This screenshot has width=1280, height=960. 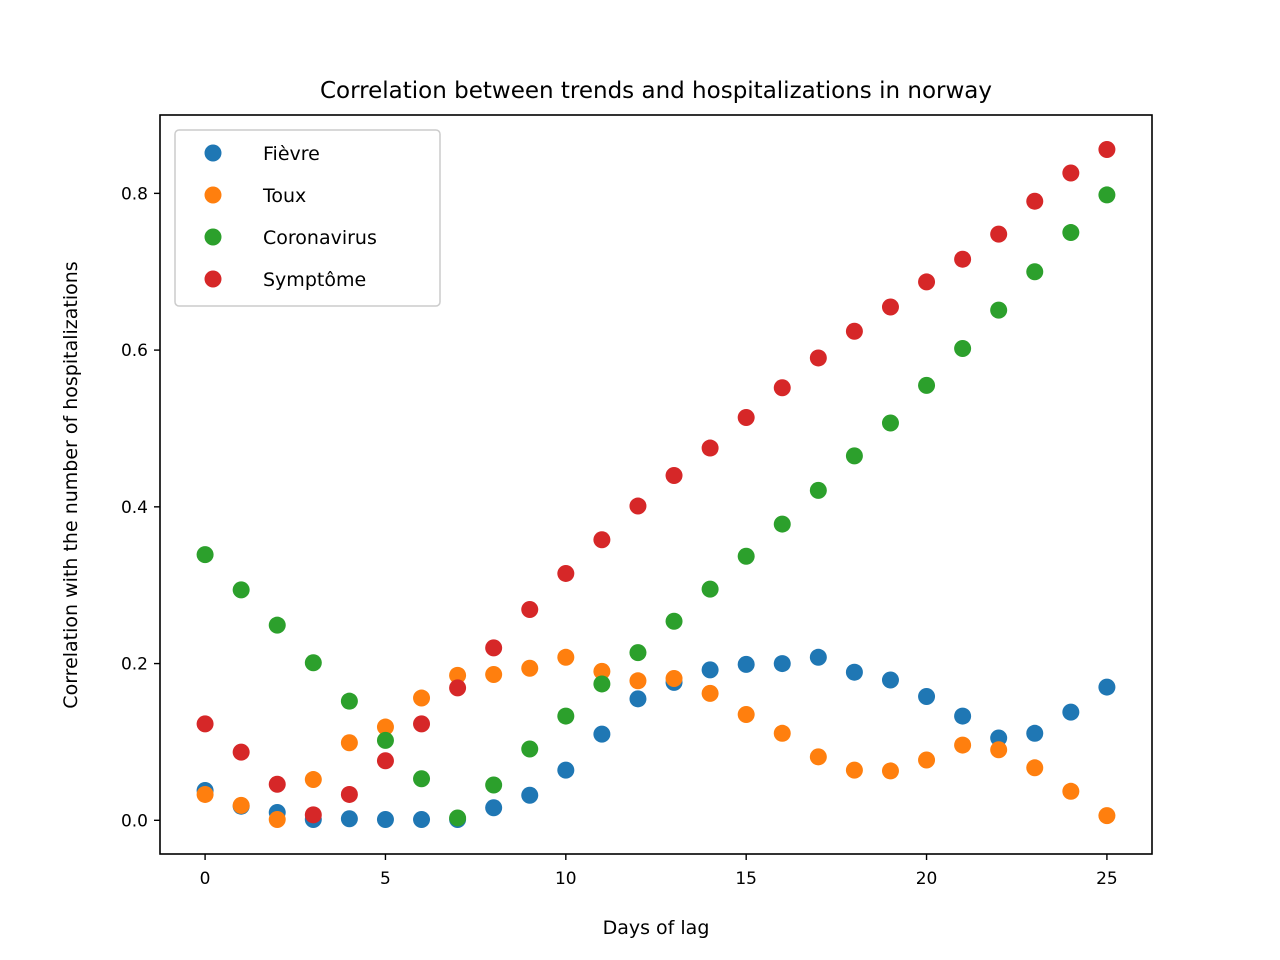 I want to click on x-tick-label: 10, so click(x=566, y=879).